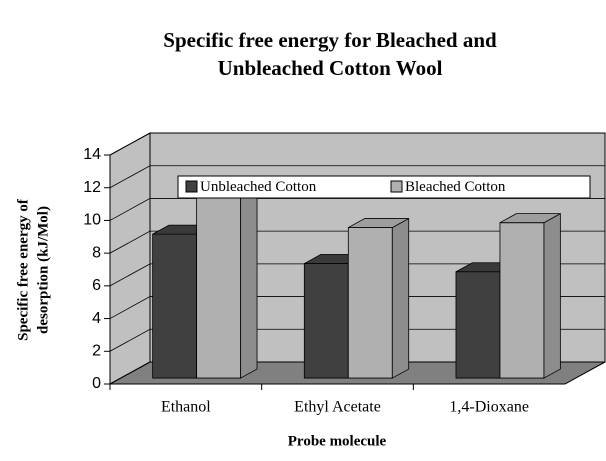 This screenshot has height=461, width=606. Describe the element at coordinates (186, 407) in the screenshot. I see `x-tick-label: Ethanol` at that location.